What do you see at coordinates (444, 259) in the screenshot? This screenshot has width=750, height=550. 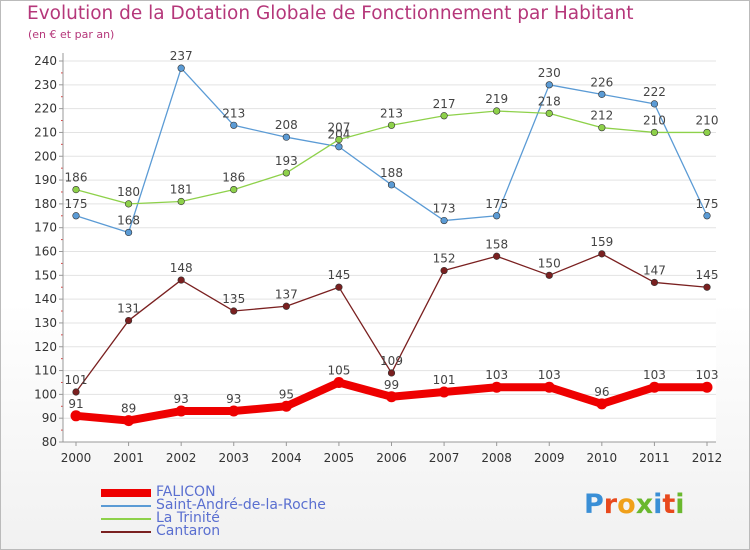 I see `data-label: 152` at bounding box center [444, 259].